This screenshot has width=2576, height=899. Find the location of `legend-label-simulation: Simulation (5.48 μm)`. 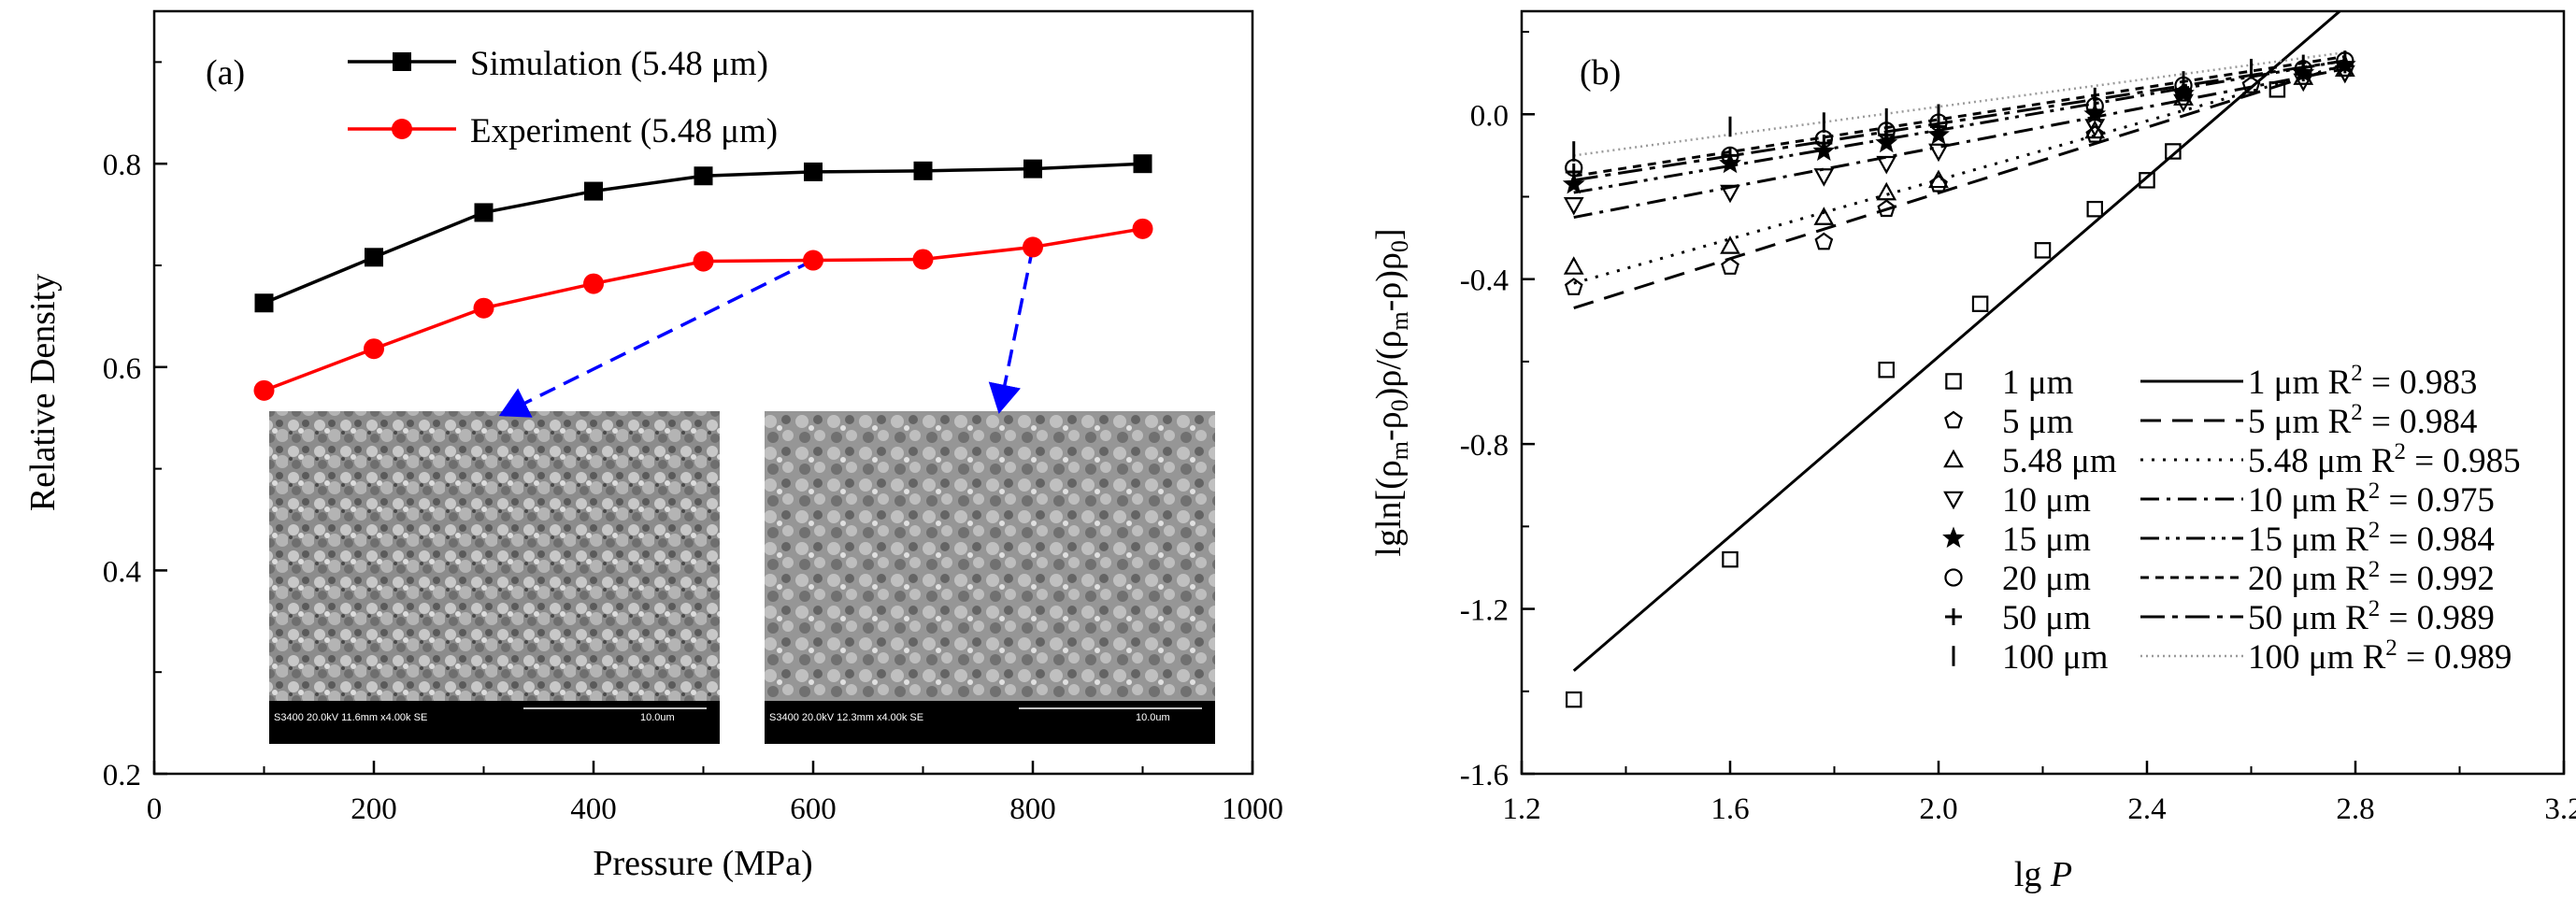

legend-label-simulation: Simulation (5.48 μm) is located at coordinates (619, 64).